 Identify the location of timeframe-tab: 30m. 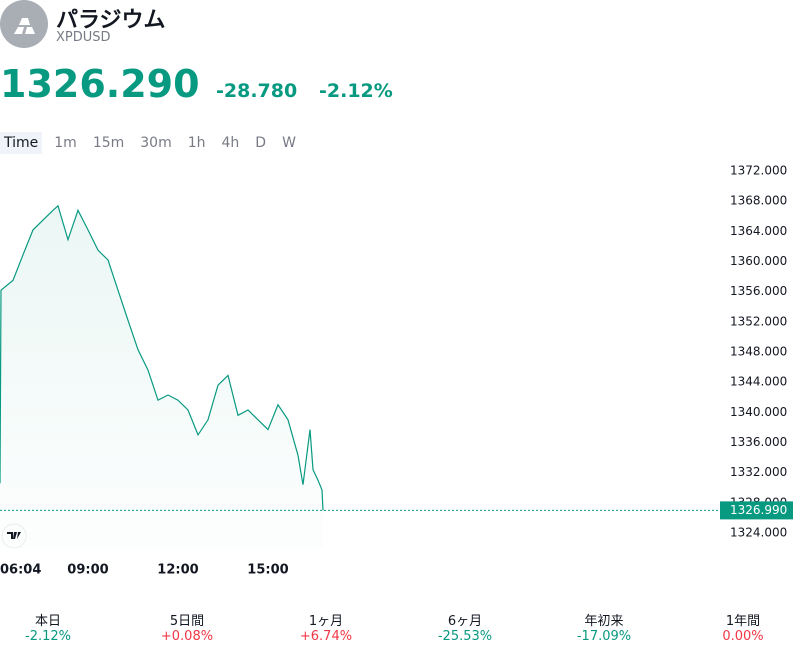
(156, 143).